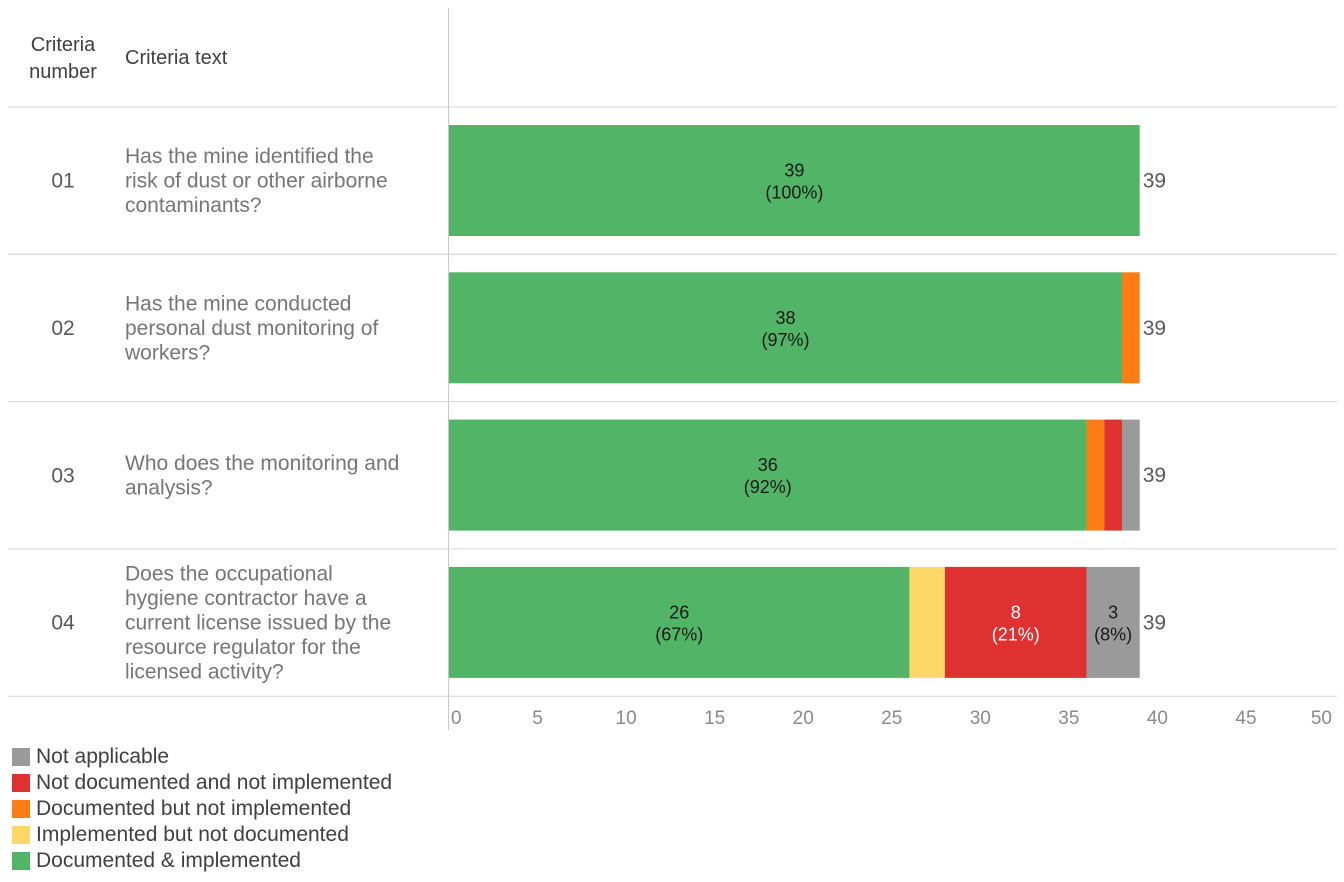  What do you see at coordinates (168, 860) in the screenshot?
I see `legend-label: Documented & implemented` at bounding box center [168, 860].